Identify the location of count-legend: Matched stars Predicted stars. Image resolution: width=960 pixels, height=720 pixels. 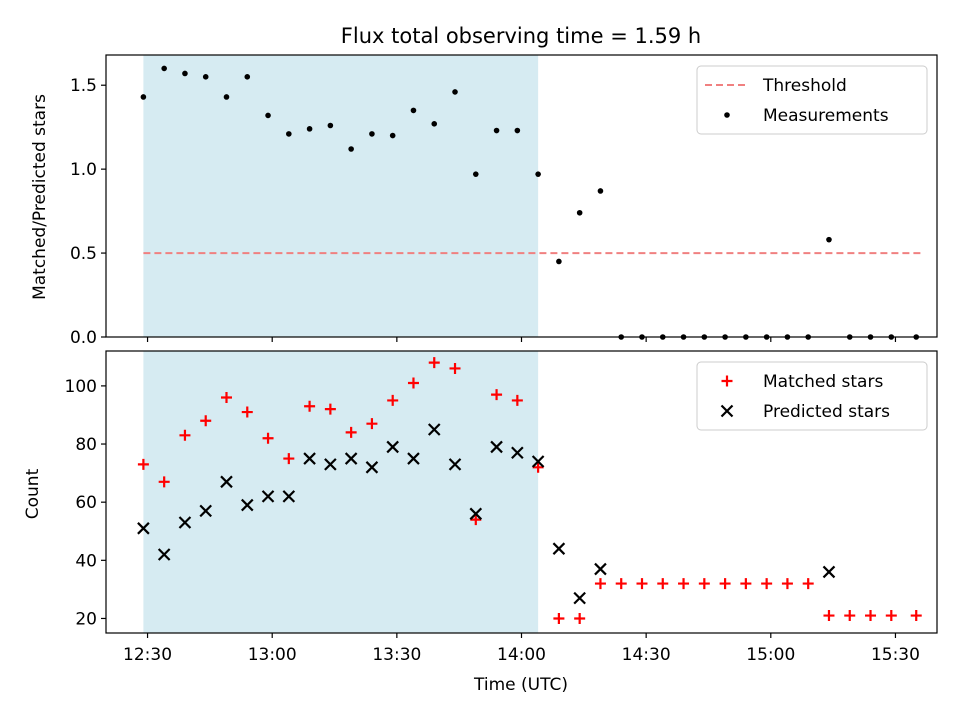
(812, 396).